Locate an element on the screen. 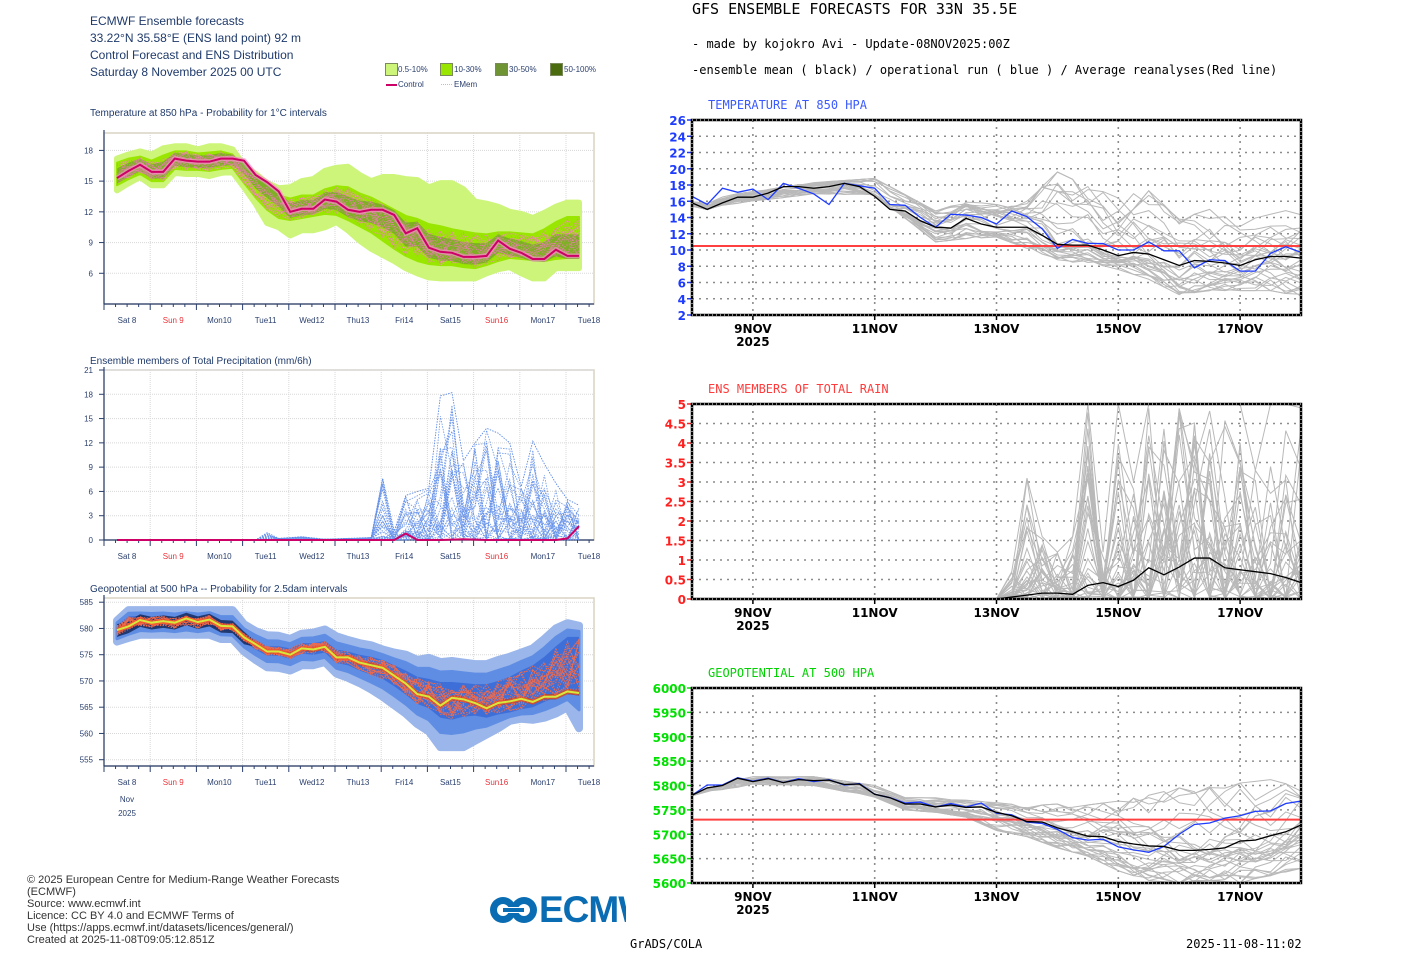  ec-z500-xtick-label: Mon10 is located at coordinates (219, 782).